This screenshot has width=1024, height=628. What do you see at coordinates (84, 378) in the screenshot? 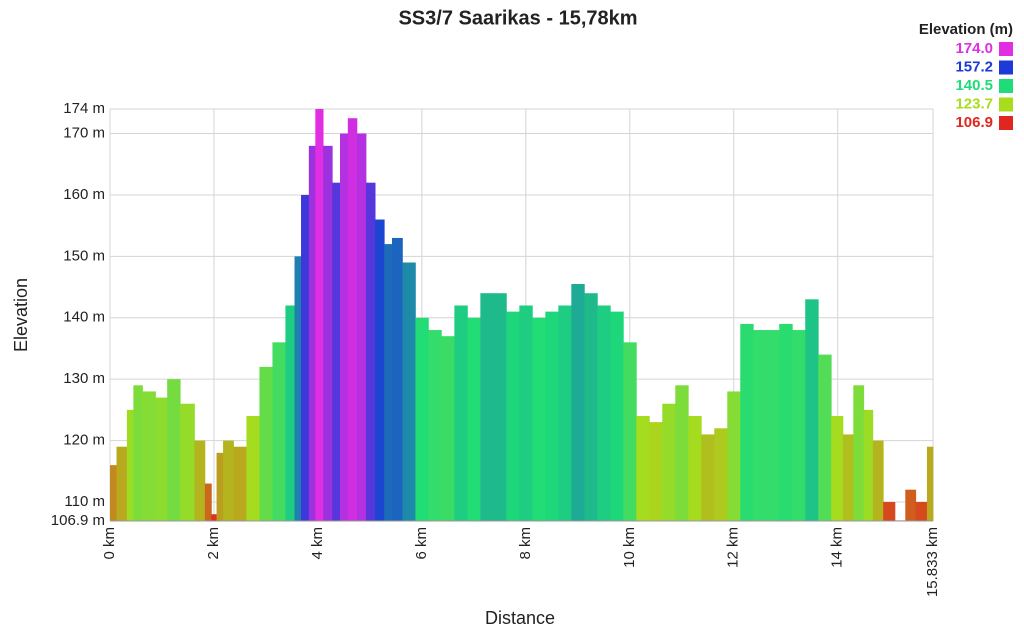
I see `y-tick-label: 130 m` at bounding box center [84, 378].